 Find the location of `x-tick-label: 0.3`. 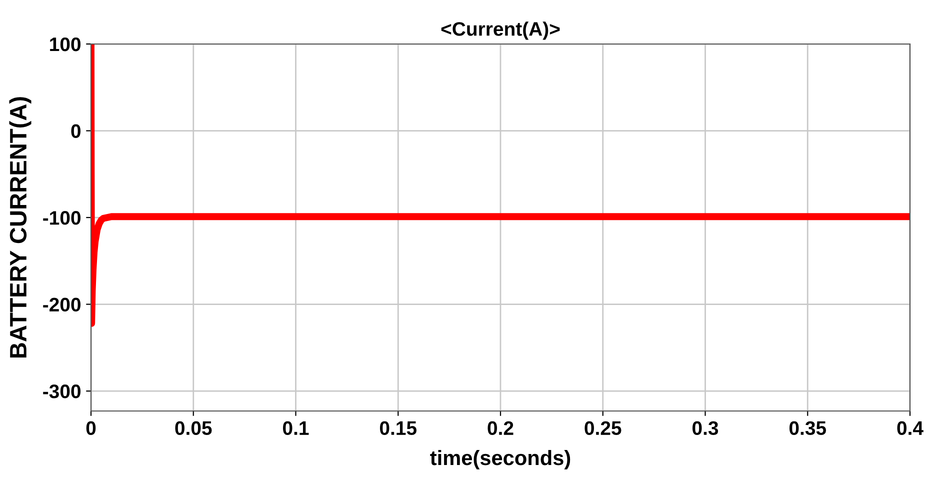

x-tick-label: 0.3 is located at coordinates (705, 428).